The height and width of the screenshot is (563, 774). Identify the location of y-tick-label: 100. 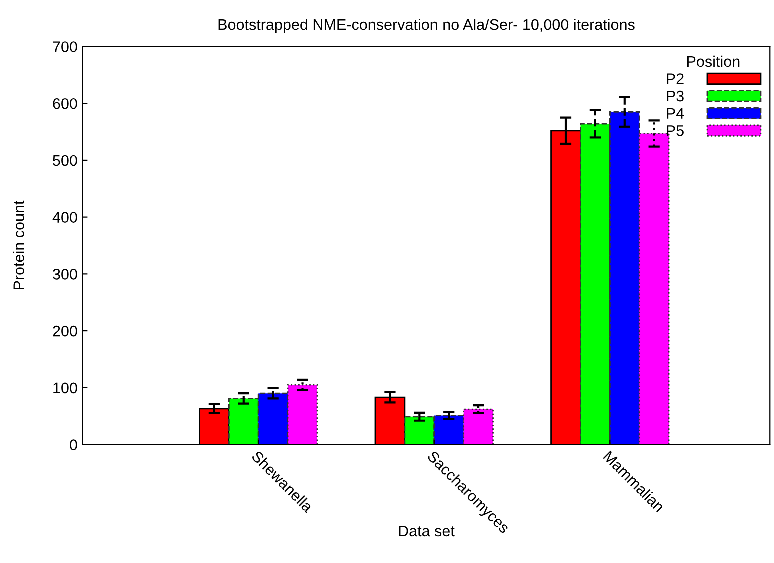
(66, 388).